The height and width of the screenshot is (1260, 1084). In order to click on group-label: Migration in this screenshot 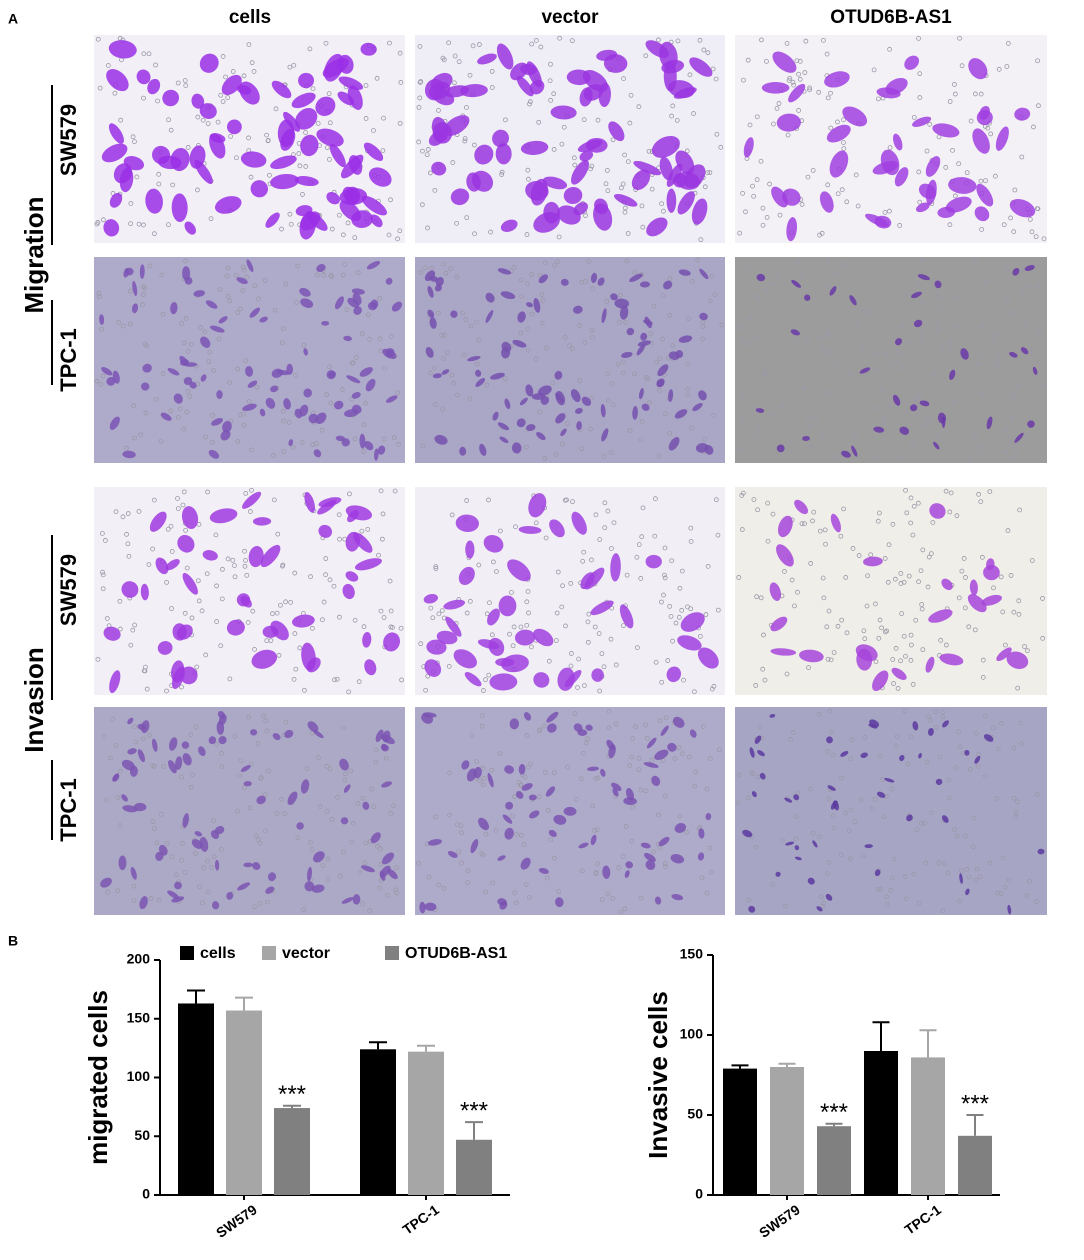, I will do `click(34, 255)`.